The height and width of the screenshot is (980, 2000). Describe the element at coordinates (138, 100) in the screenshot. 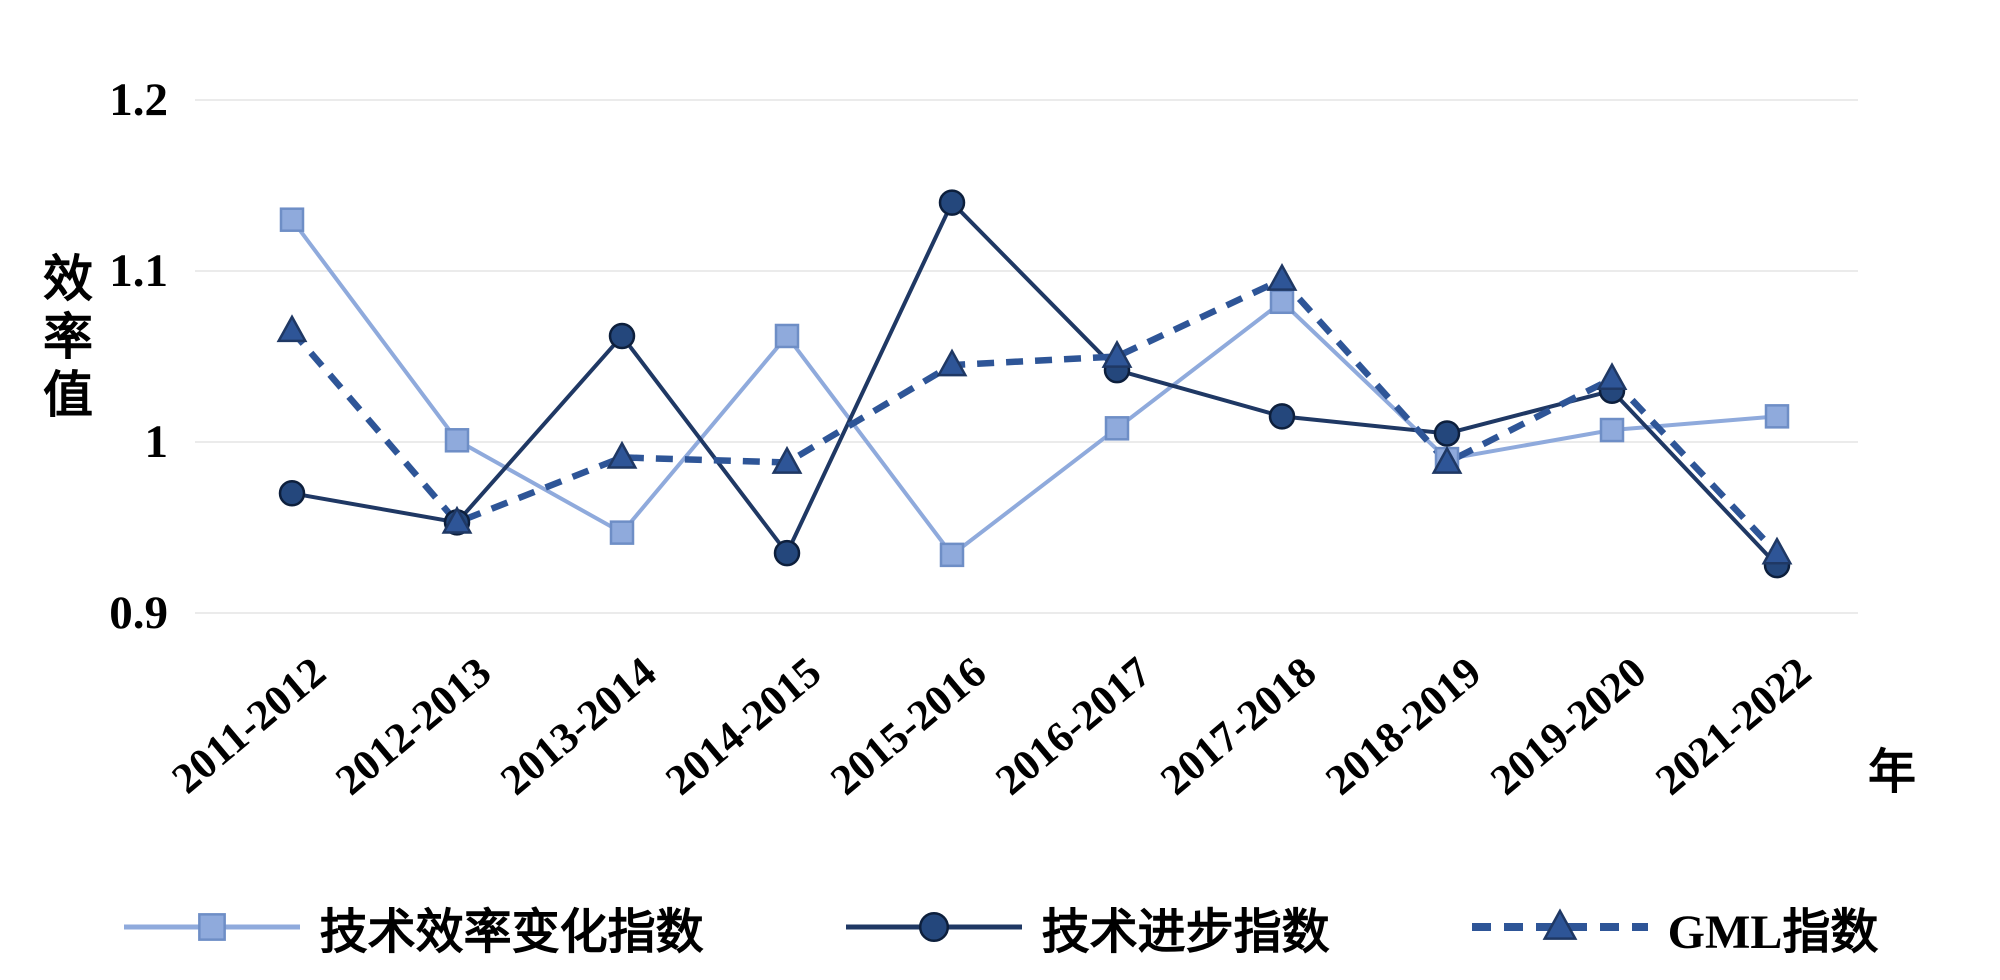

I see `y-tick-label: 1.2` at that location.